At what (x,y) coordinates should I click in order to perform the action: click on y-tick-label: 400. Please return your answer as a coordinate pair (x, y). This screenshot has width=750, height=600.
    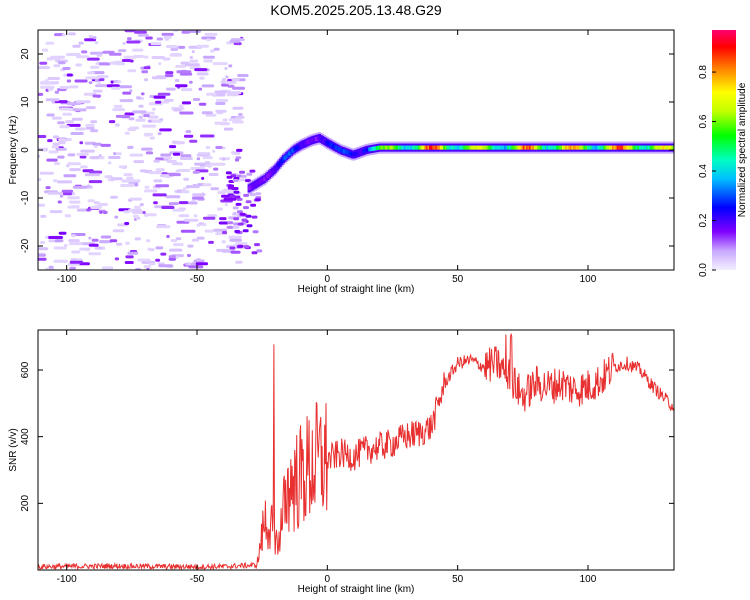
    Looking at the image, I should click on (25, 436).